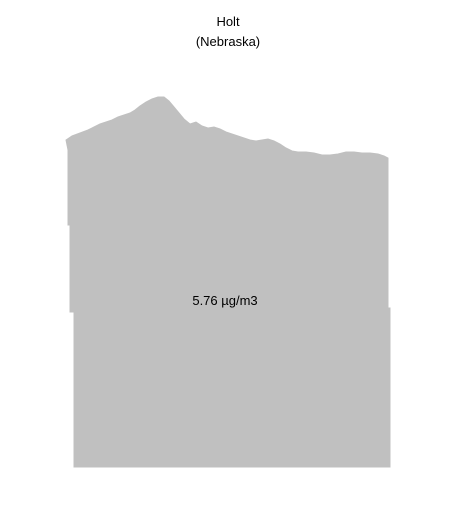  I want to click on map-title-county: Holt, so click(228, 21).